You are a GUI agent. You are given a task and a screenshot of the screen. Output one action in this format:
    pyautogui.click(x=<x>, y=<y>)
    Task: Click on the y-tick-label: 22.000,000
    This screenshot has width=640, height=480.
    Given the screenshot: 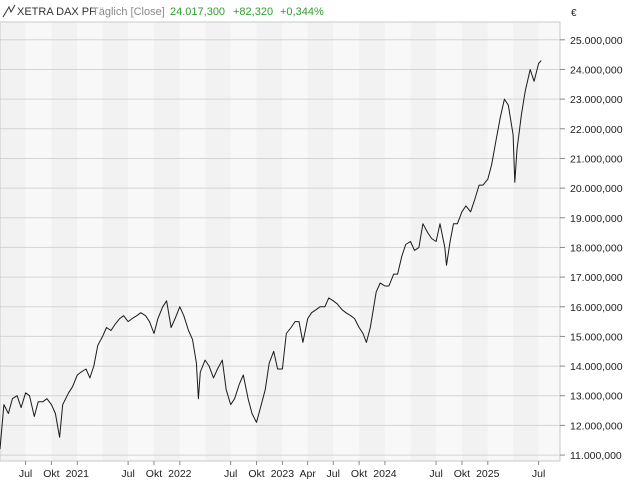 What is the action you would take?
    pyautogui.click(x=596, y=130)
    